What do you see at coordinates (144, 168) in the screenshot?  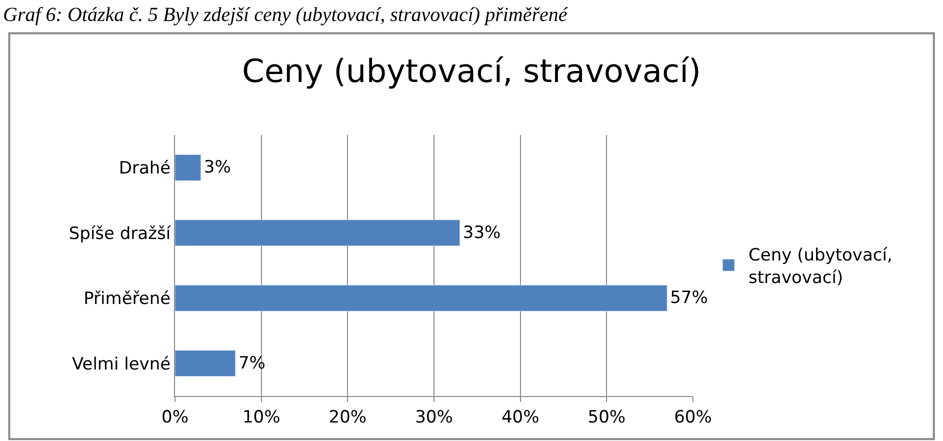 I see `y-tick-label: Drahé` at bounding box center [144, 168].